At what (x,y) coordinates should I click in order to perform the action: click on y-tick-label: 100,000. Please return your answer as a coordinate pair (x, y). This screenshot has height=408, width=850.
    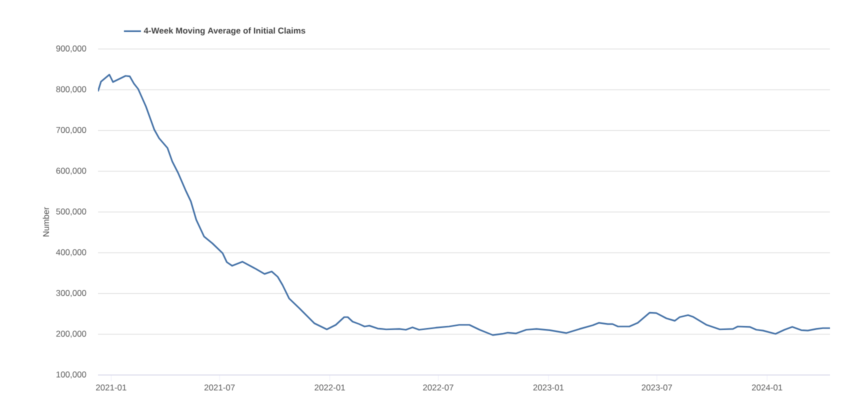
    Looking at the image, I should click on (71, 375).